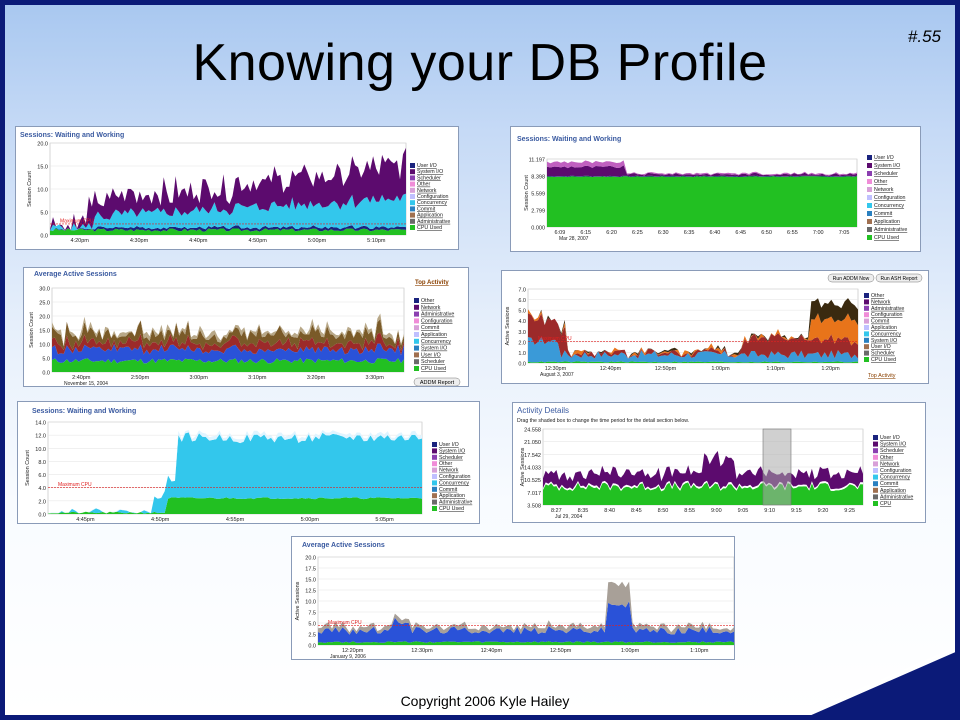 The height and width of the screenshot is (720, 960). I want to click on x-tick-label: 6:35, so click(689, 233).